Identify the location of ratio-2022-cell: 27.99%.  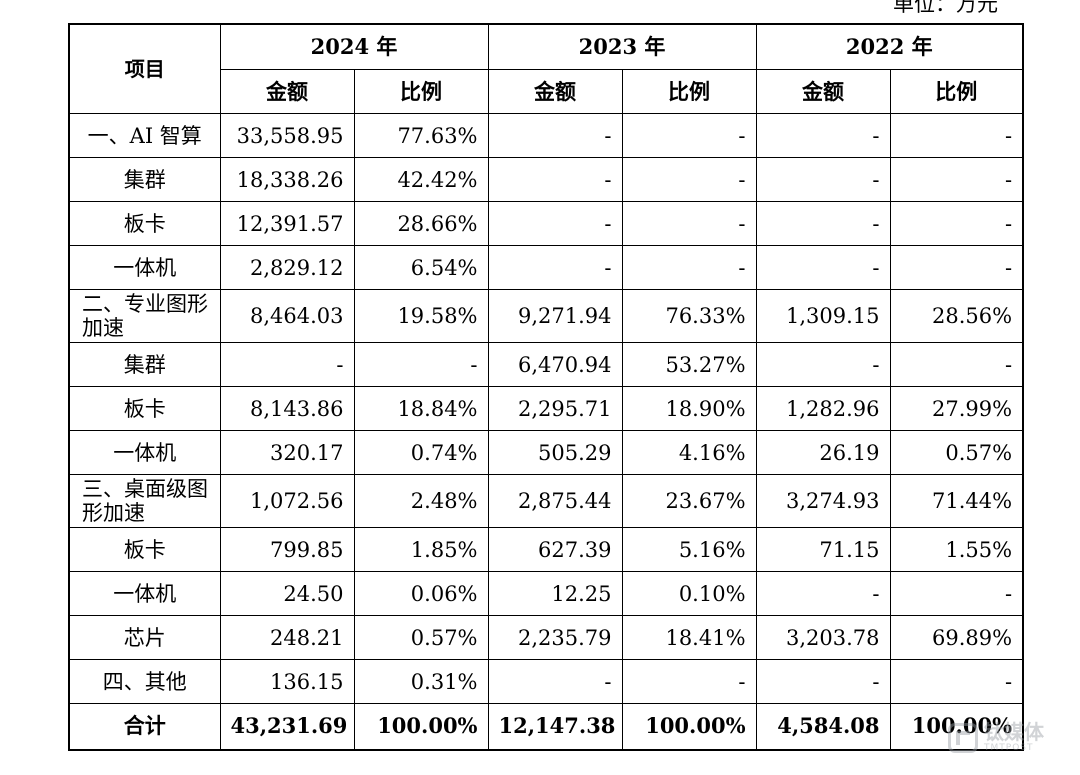
(956, 408).